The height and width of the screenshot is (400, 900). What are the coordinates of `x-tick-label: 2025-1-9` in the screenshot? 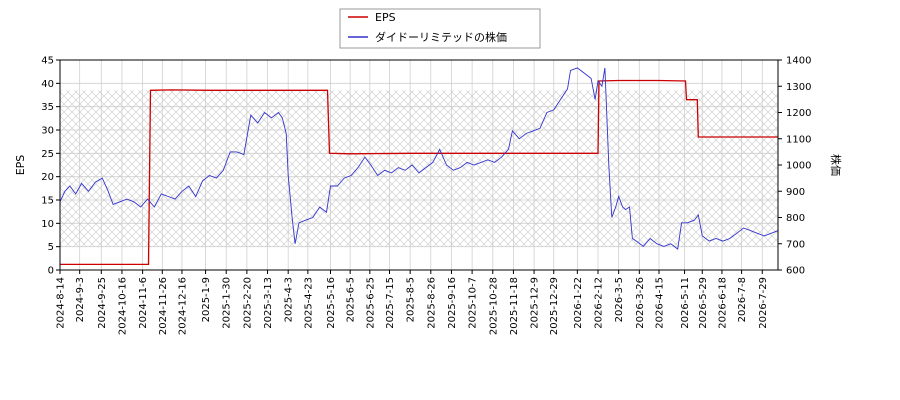 It's located at (206, 299).